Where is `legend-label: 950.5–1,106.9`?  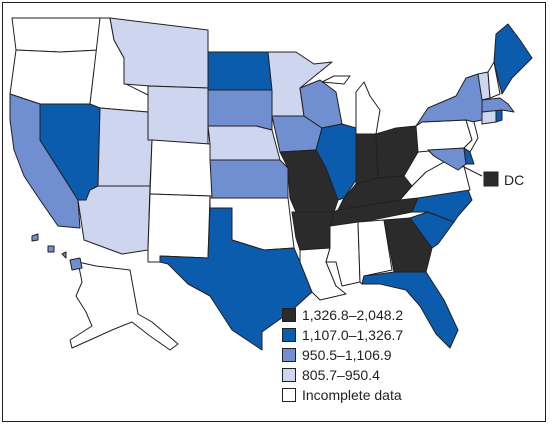
legend-label: 950.5–1,106.9 is located at coordinates (347, 355).